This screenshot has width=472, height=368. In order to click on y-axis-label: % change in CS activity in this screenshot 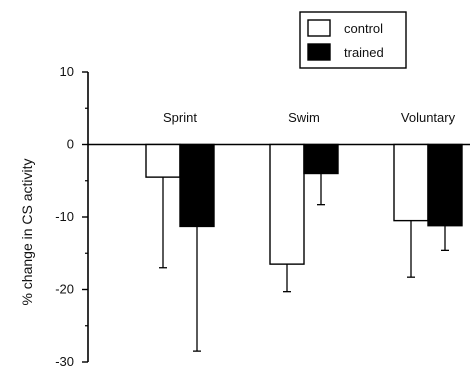, I will do `click(27, 231)`.